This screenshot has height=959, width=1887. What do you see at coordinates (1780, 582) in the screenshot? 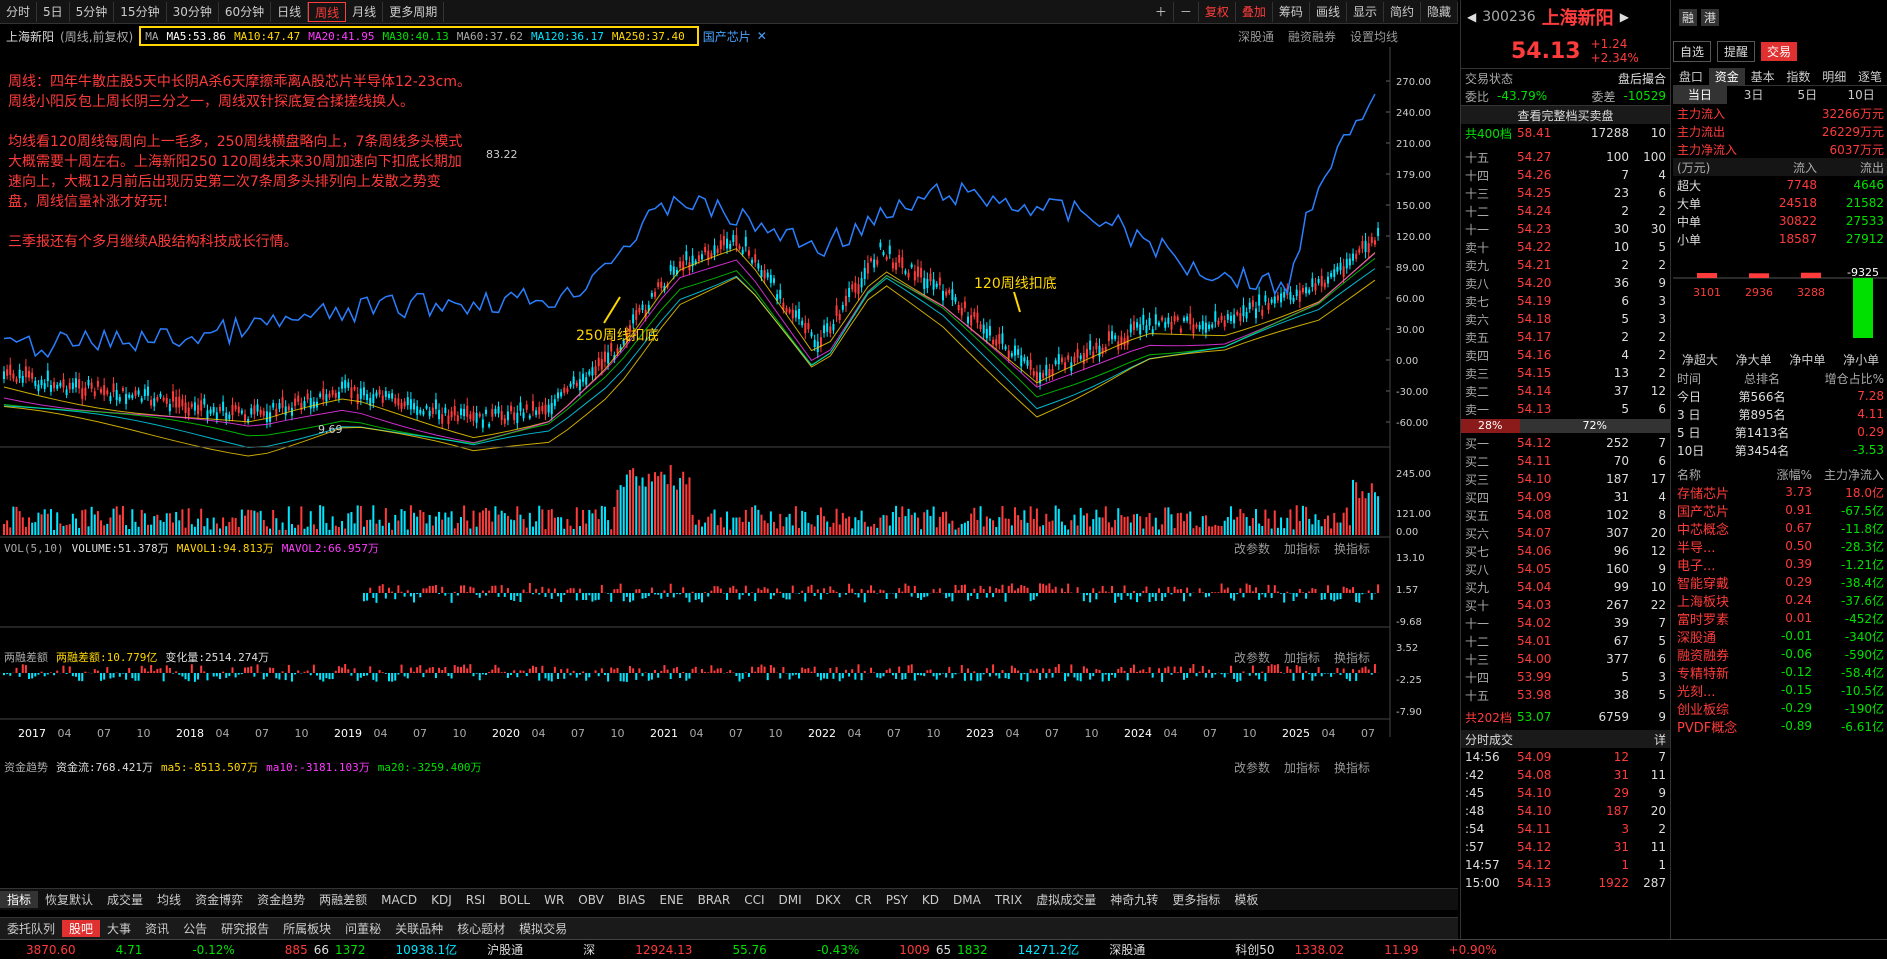
I see `sector-row: 智能穿戴 0.29 -38.4亿` at bounding box center [1780, 582].